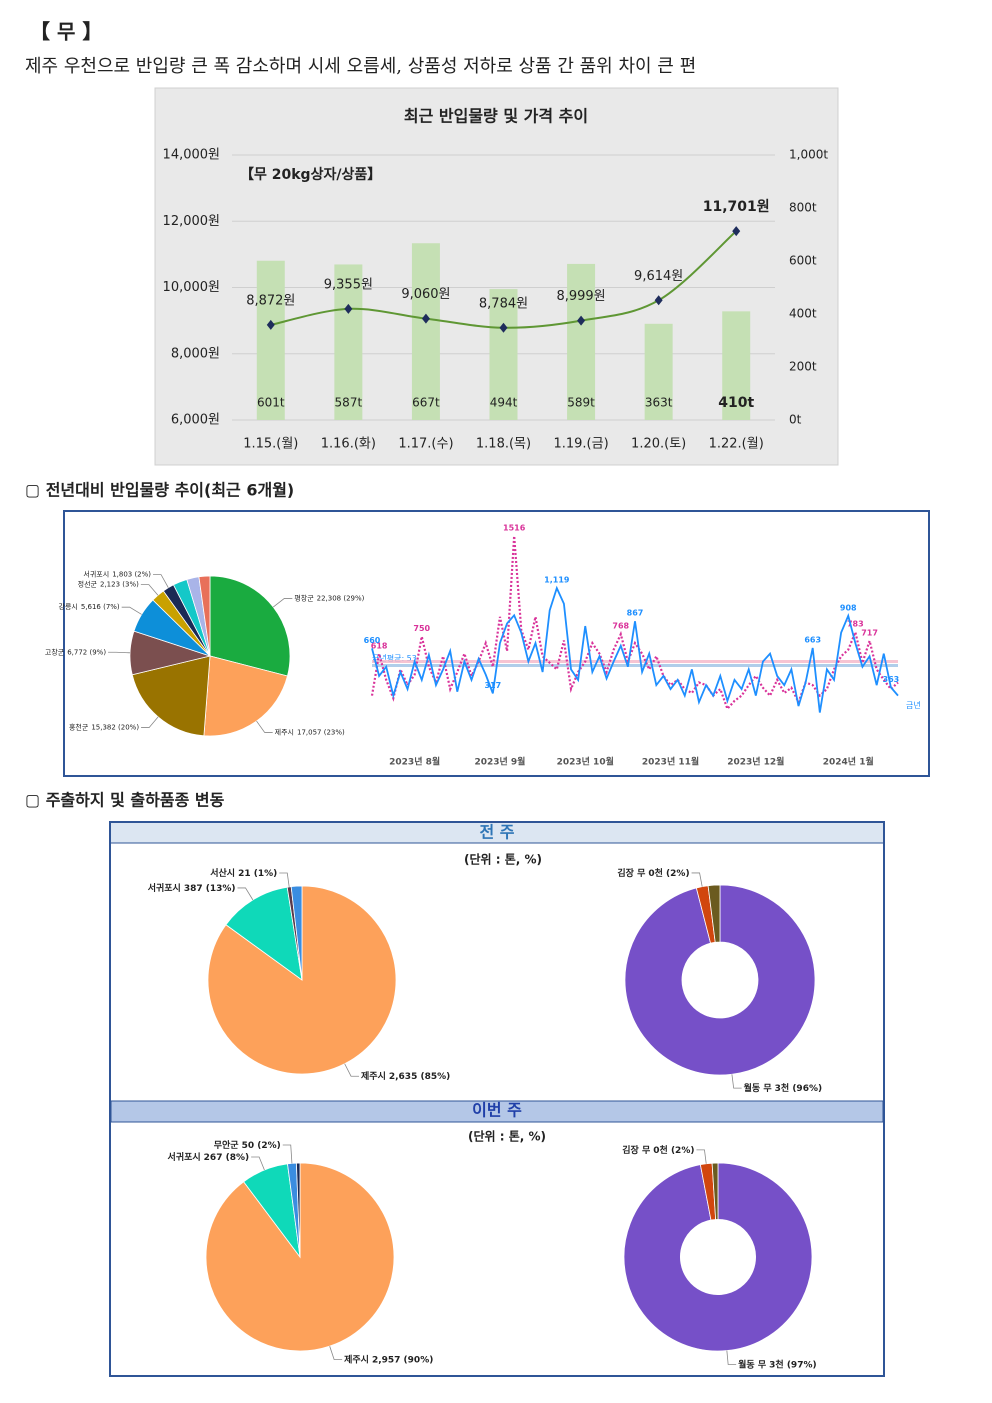 The width and height of the screenshot is (992, 1403). Describe the element at coordinates (425, 444) in the screenshot. I see `x-tick-label: 1.17.(수)` at that location.